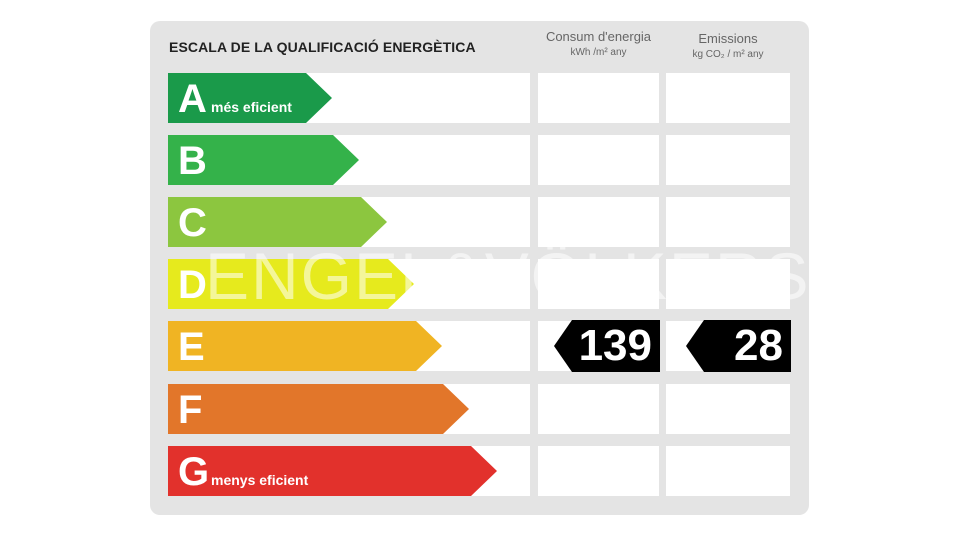 The image size is (960, 540). I want to click on rating-arrow-b: B, so click(263, 160).